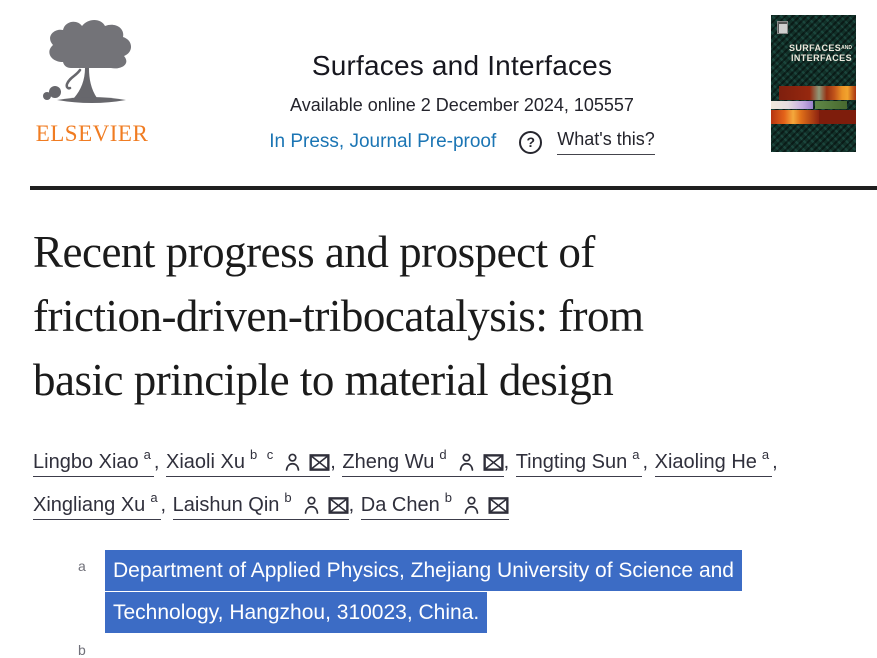  Describe the element at coordinates (462, 105) in the screenshot. I see `availability-date: Available online 2 December 2024, 105557` at that location.